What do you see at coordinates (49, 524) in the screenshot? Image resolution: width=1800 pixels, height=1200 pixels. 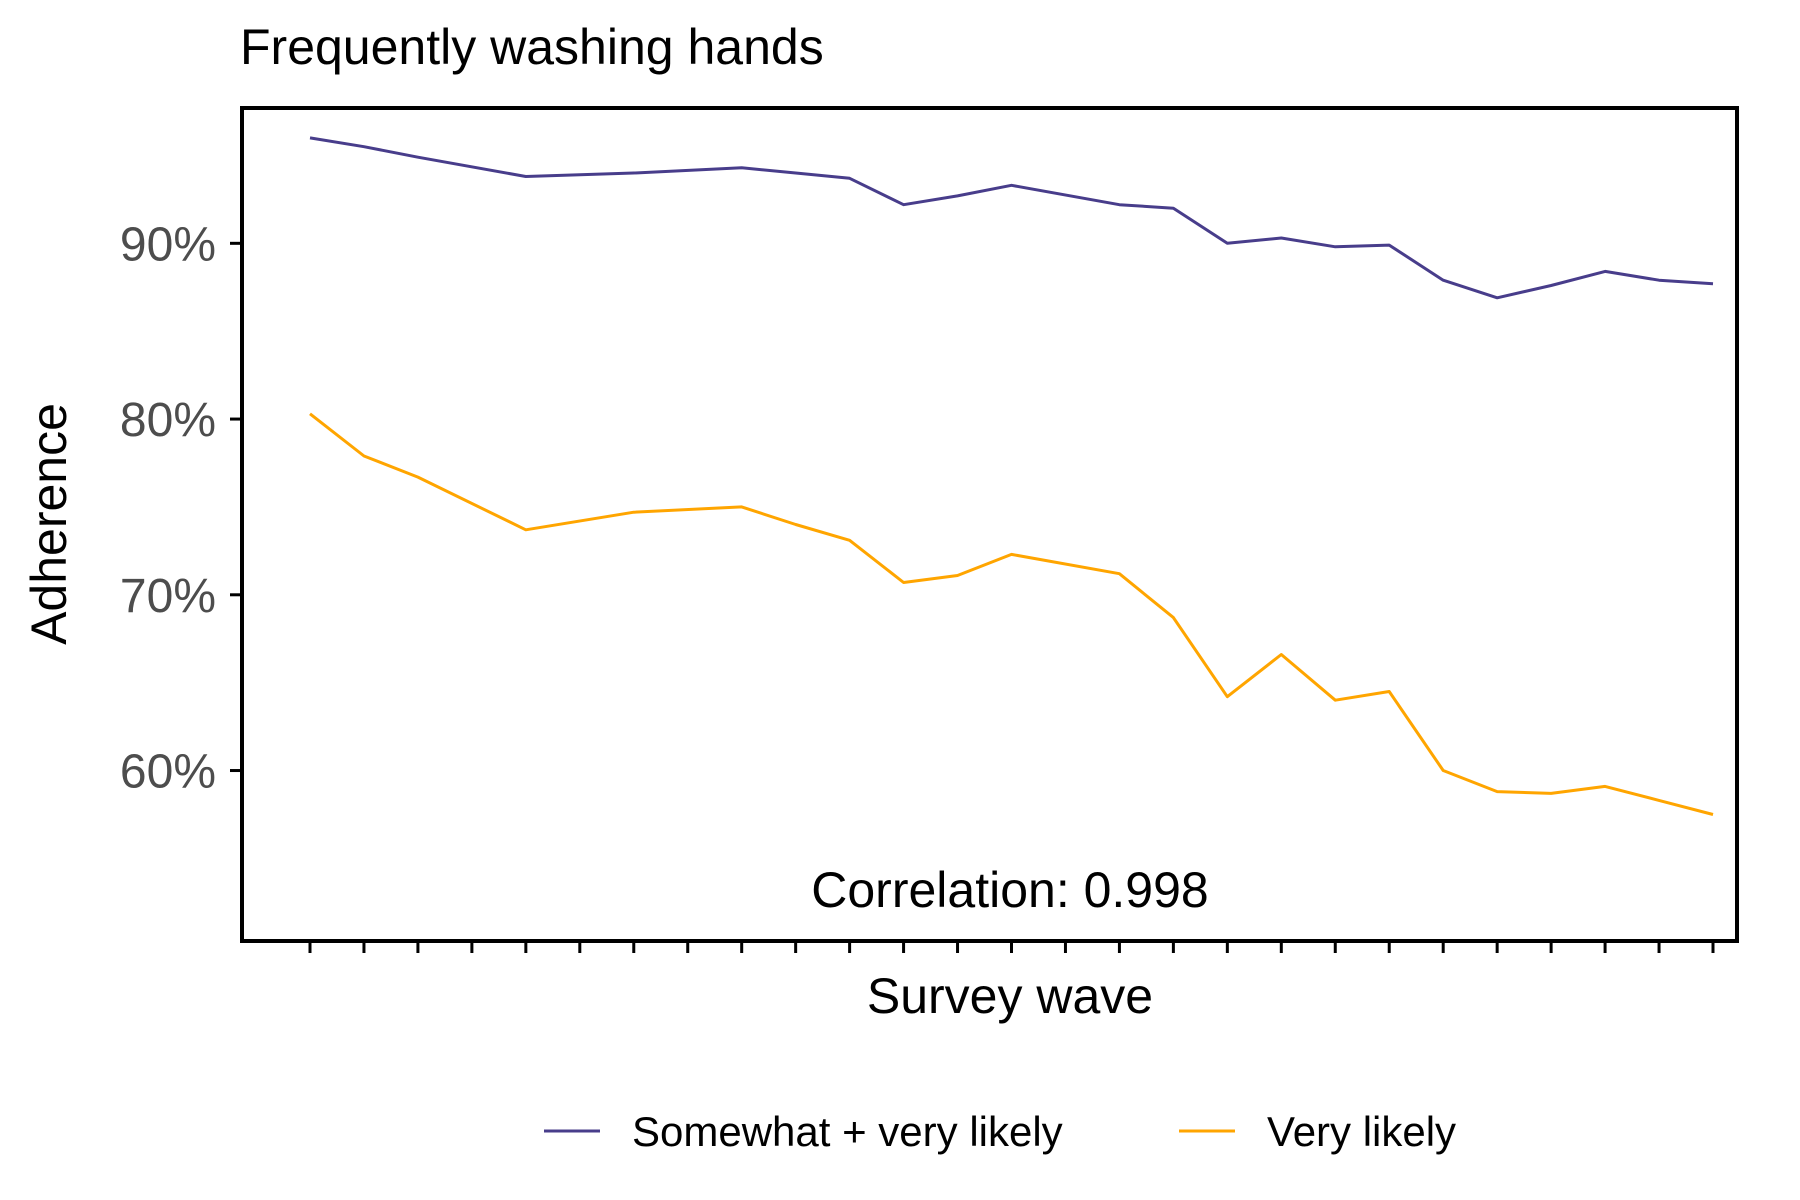 I see `y-axis-label: Adherence` at bounding box center [49, 524].